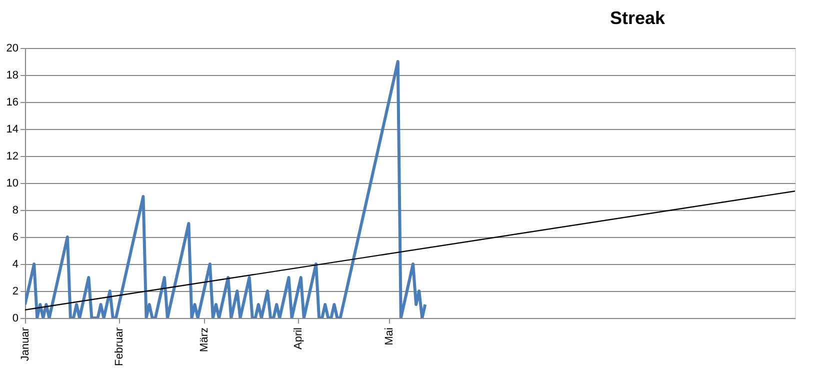  Describe the element at coordinates (15, 210) in the screenshot. I see `y-tick-label: 8` at that location.